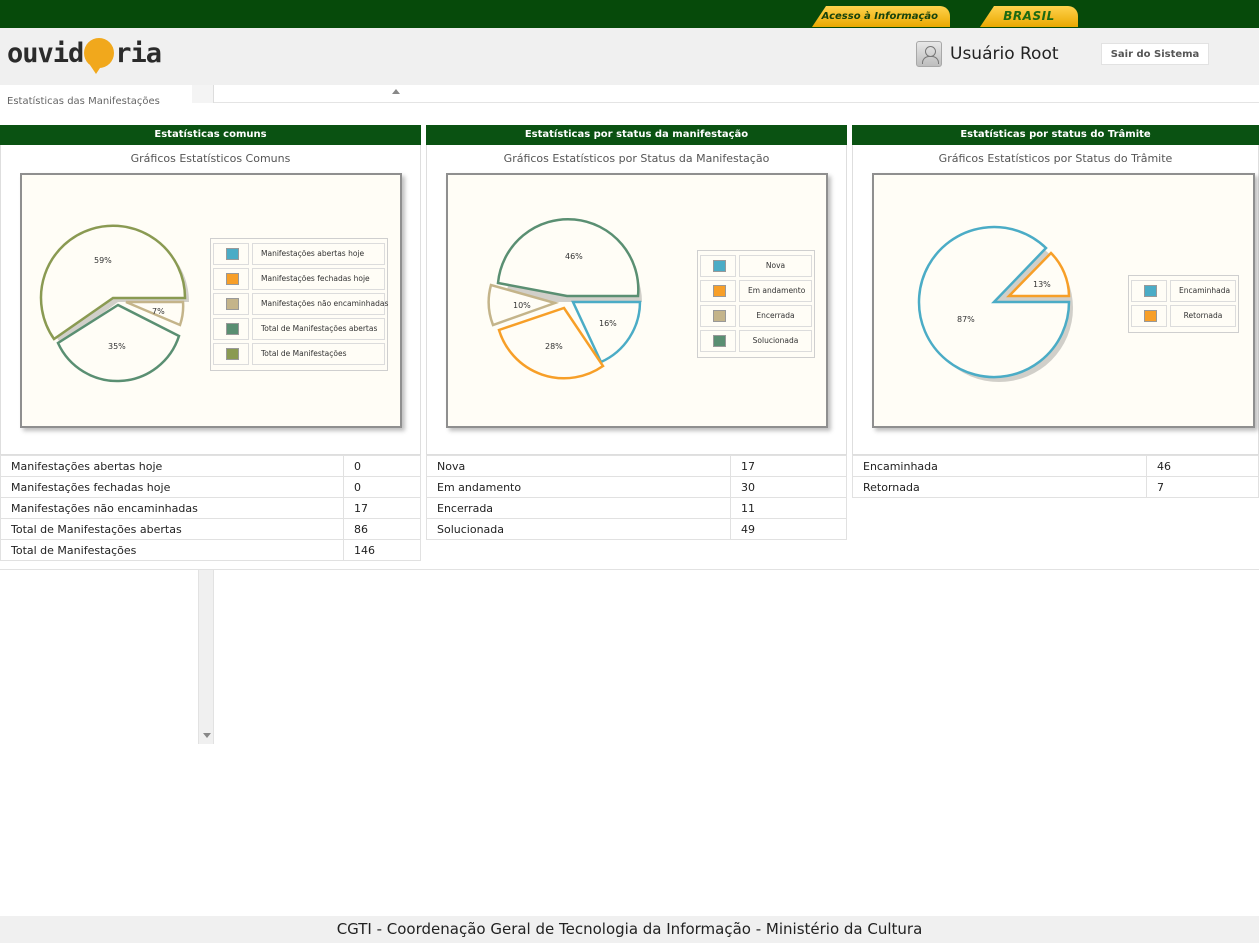 The height and width of the screenshot is (943, 1259). Describe the element at coordinates (775, 316) in the screenshot. I see `legend-label: Encerrada` at that location.